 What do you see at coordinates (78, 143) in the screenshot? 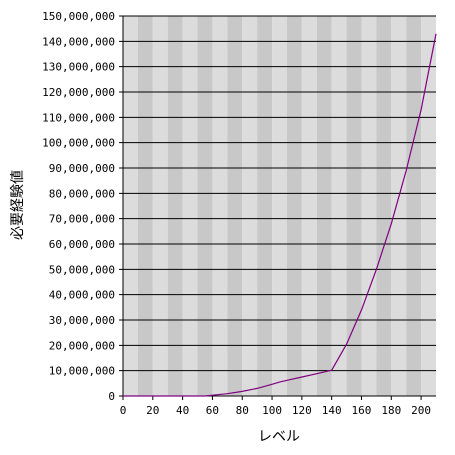
I see `y-tick-label: 100,000,000` at bounding box center [78, 143].